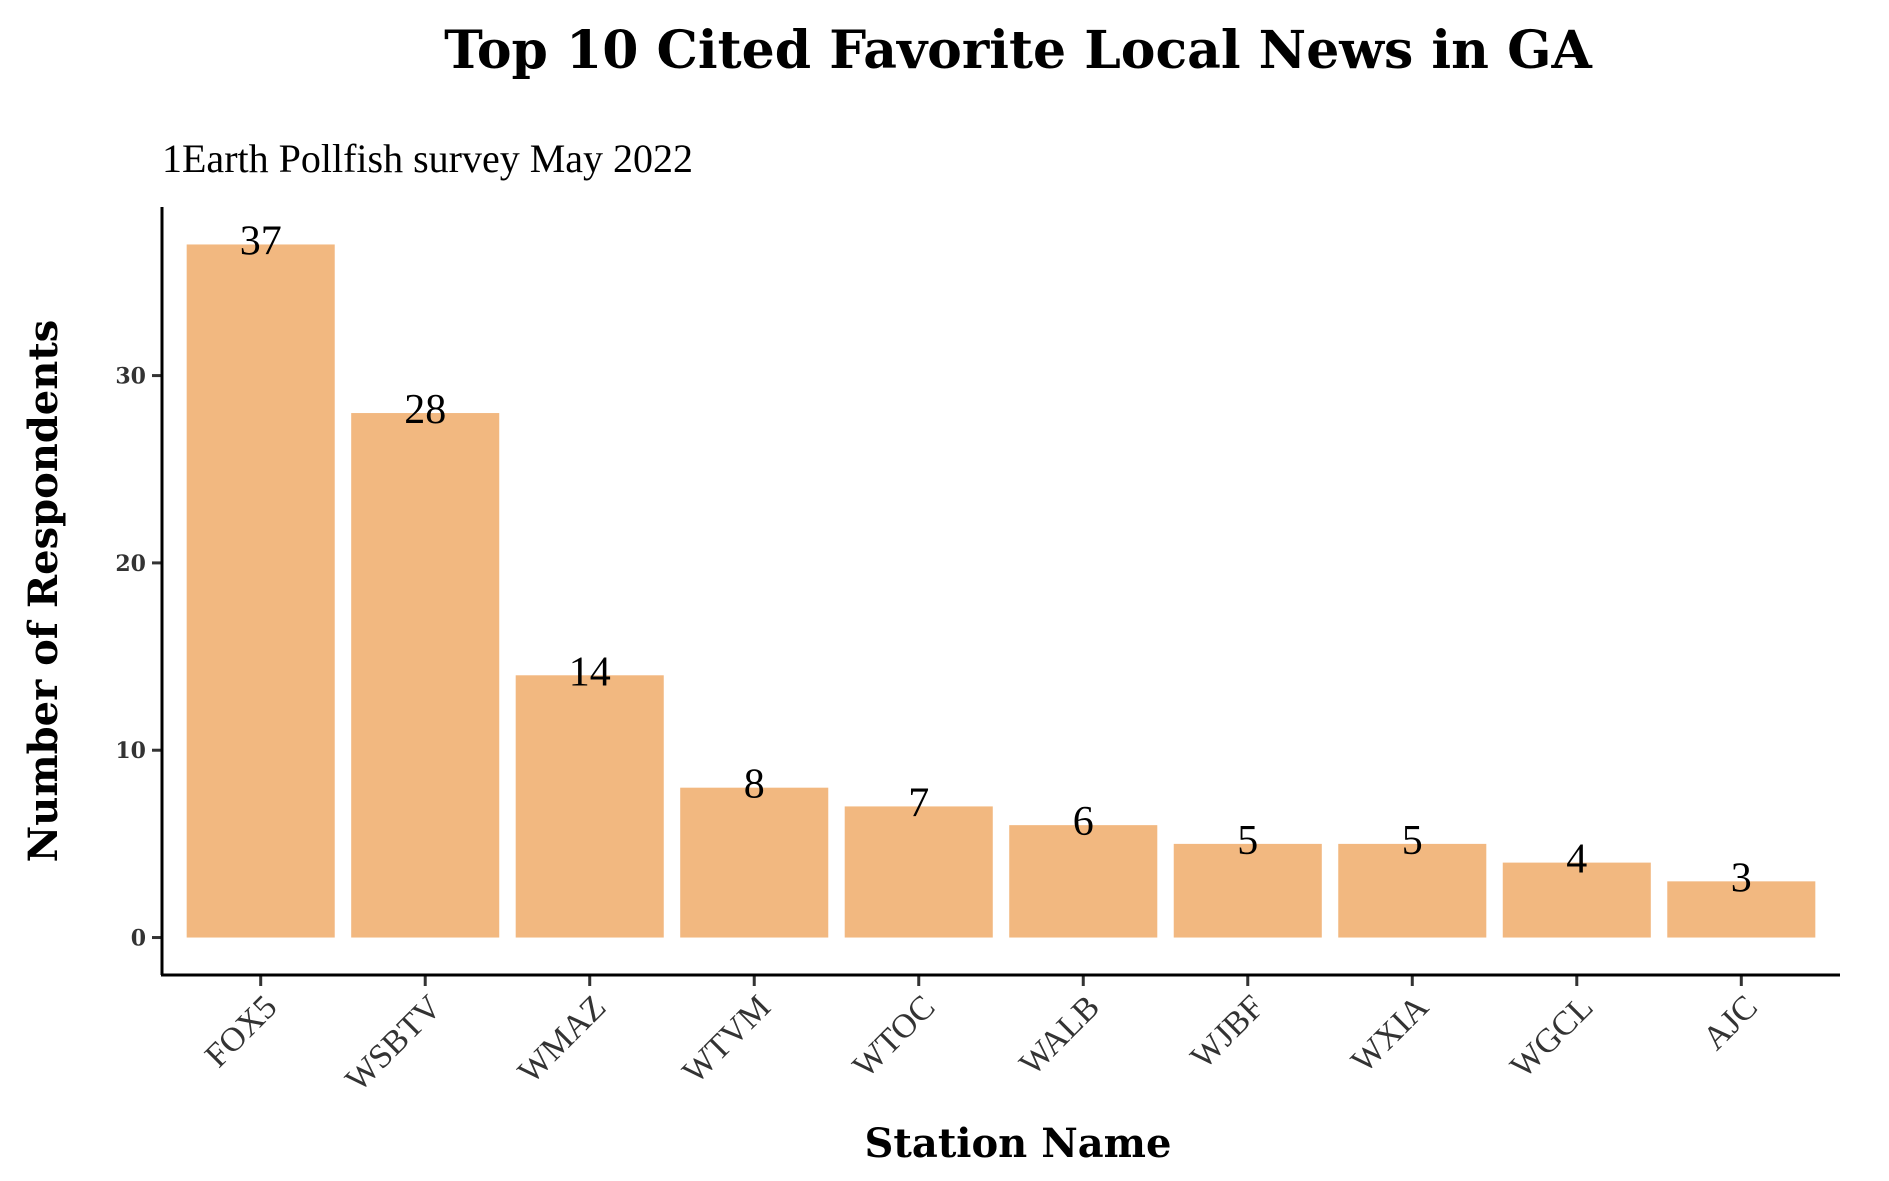 The height and width of the screenshot is (1181, 1889). What do you see at coordinates (590, 672) in the screenshot?
I see `data-label: 14` at bounding box center [590, 672].